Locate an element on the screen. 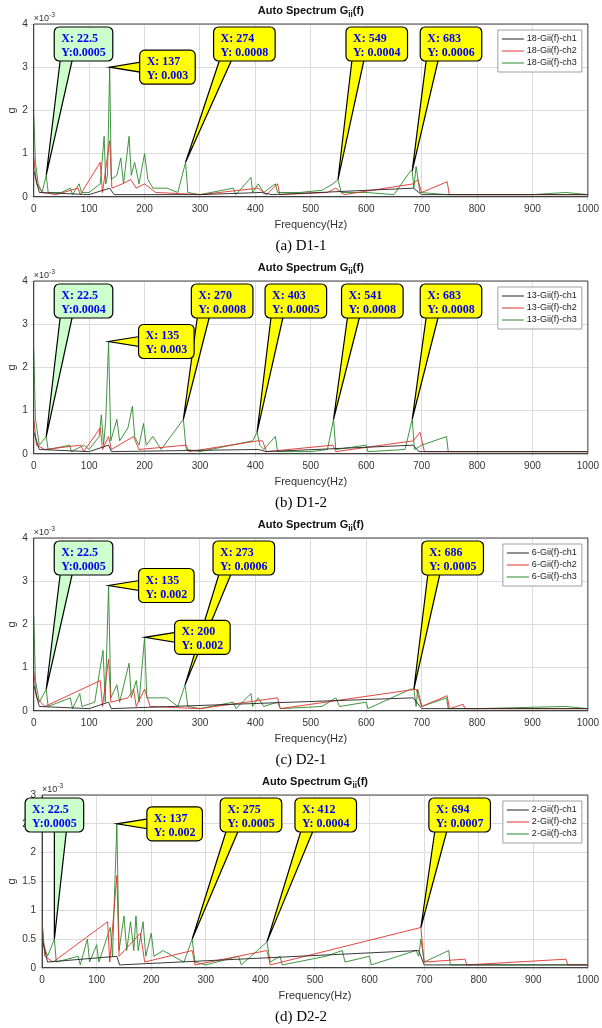 The image size is (602, 1028). x-tick-label: 0 is located at coordinates (42, 979).